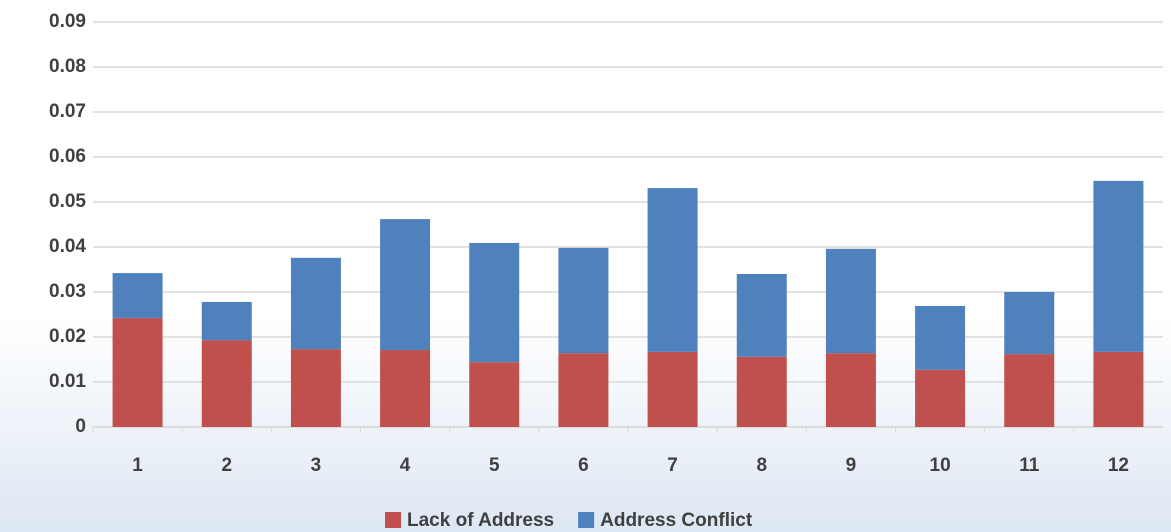 This screenshot has height=532, width=1171. Describe the element at coordinates (676, 520) in the screenshot. I see `legend-label: Address Conflict` at that location.